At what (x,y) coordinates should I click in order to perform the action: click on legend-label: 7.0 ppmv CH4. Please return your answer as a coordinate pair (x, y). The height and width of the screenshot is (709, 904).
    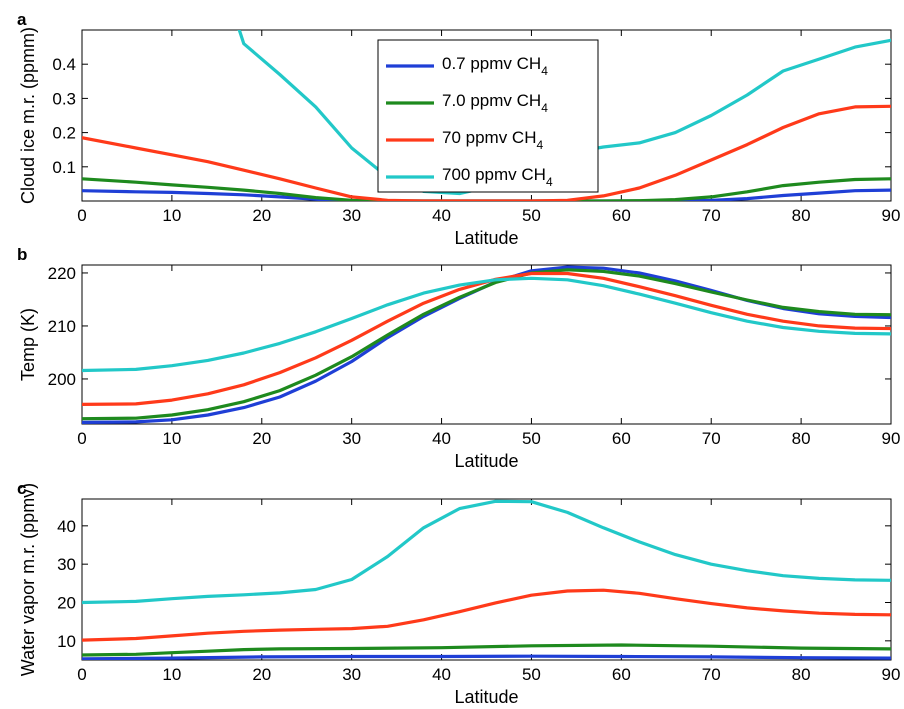
    Looking at the image, I should click on (495, 103).